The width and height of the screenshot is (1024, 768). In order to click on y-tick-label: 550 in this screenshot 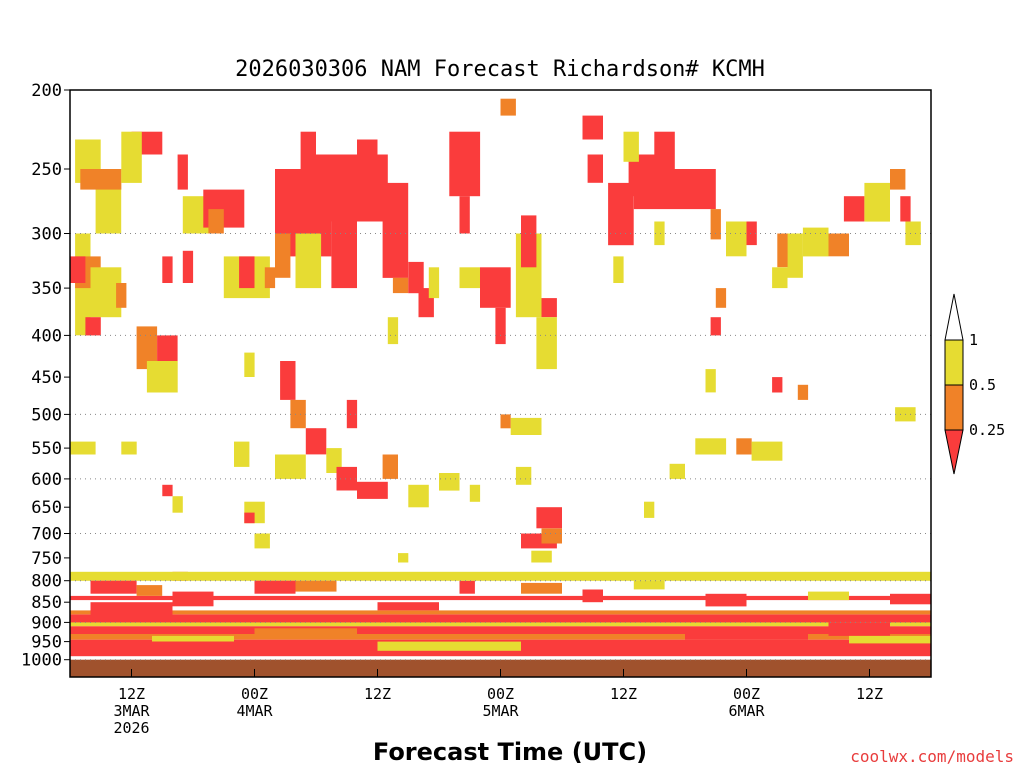, I will do `click(46, 449)`.